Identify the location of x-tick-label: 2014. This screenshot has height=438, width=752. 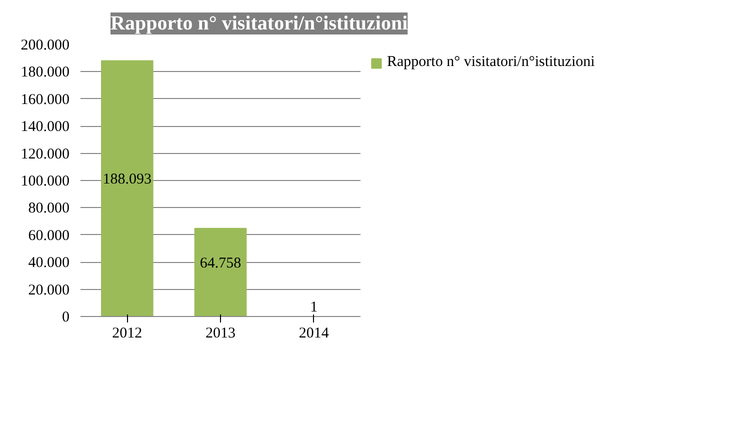
(314, 334).